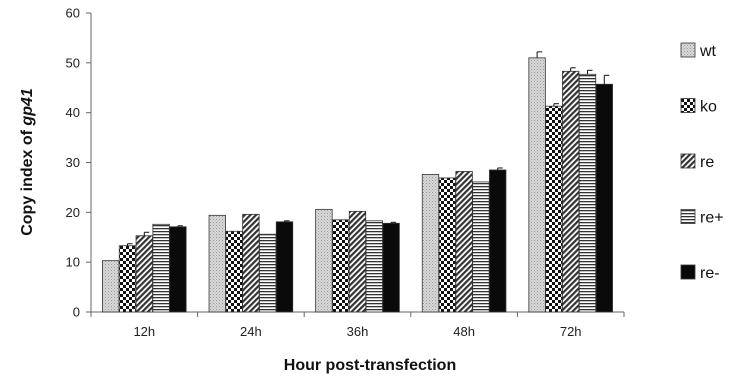 The image size is (736, 381). I want to click on x-tick-label: 36h, so click(358, 331).